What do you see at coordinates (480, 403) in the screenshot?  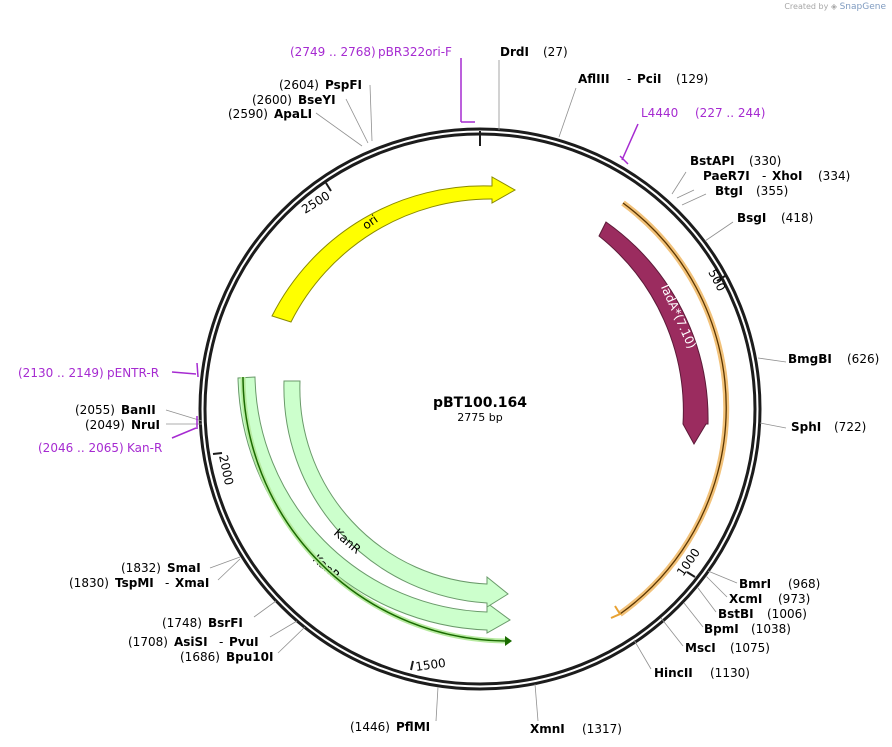 I see `plasmid-name: pBT100.164` at bounding box center [480, 403].